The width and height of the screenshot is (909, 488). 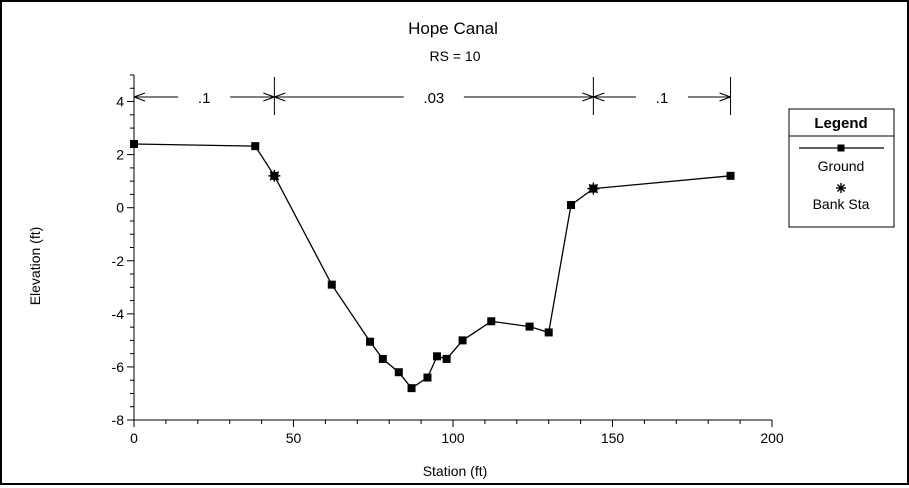 What do you see at coordinates (294, 438) in the screenshot?
I see `x-tick-label: 50` at bounding box center [294, 438].